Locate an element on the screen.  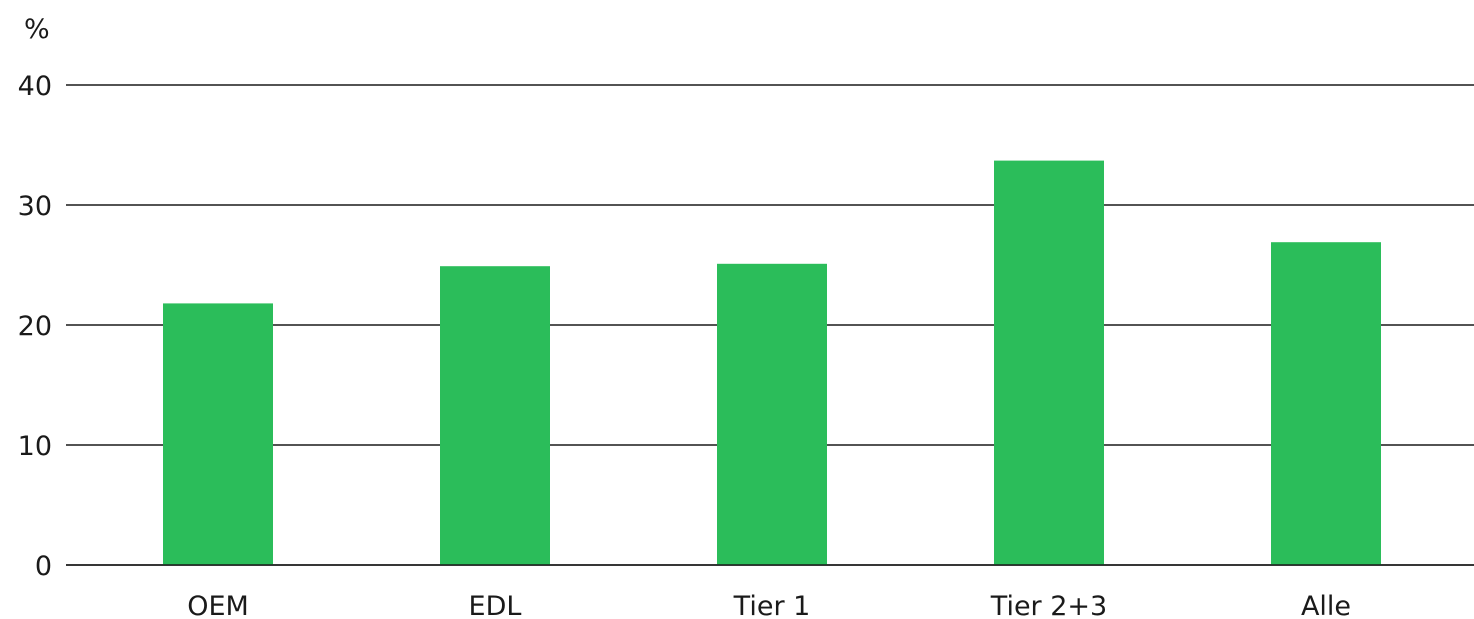
x-category-label: Alle is located at coordinates (1326, 605).